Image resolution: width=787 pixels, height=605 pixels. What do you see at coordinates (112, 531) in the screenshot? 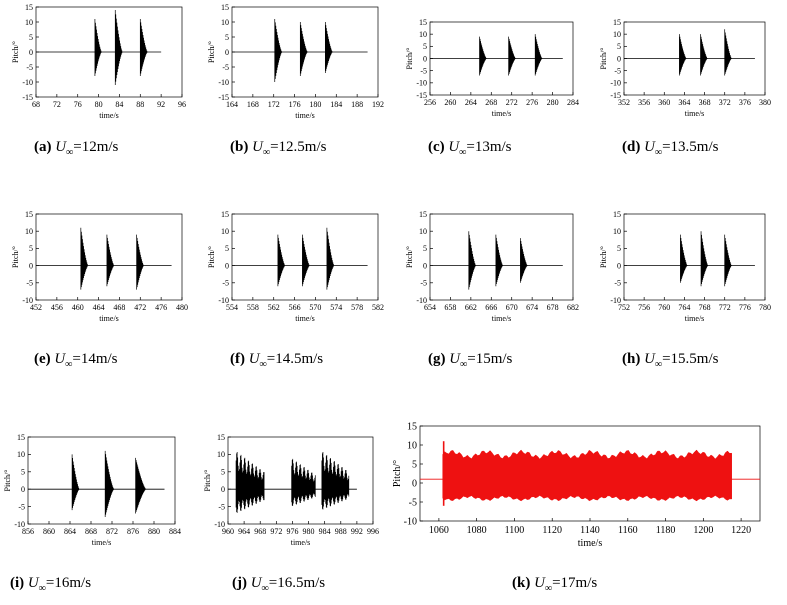
I see `x-tick-label: 872` at bounding box center [112, 531].